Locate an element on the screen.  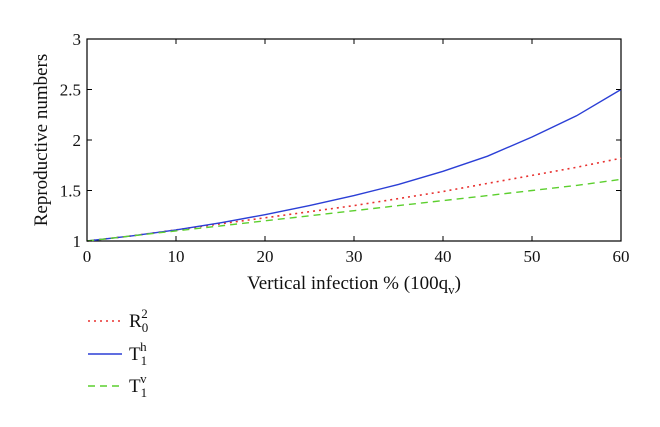
series-line-t1-v is located at coordinates (354, 210).